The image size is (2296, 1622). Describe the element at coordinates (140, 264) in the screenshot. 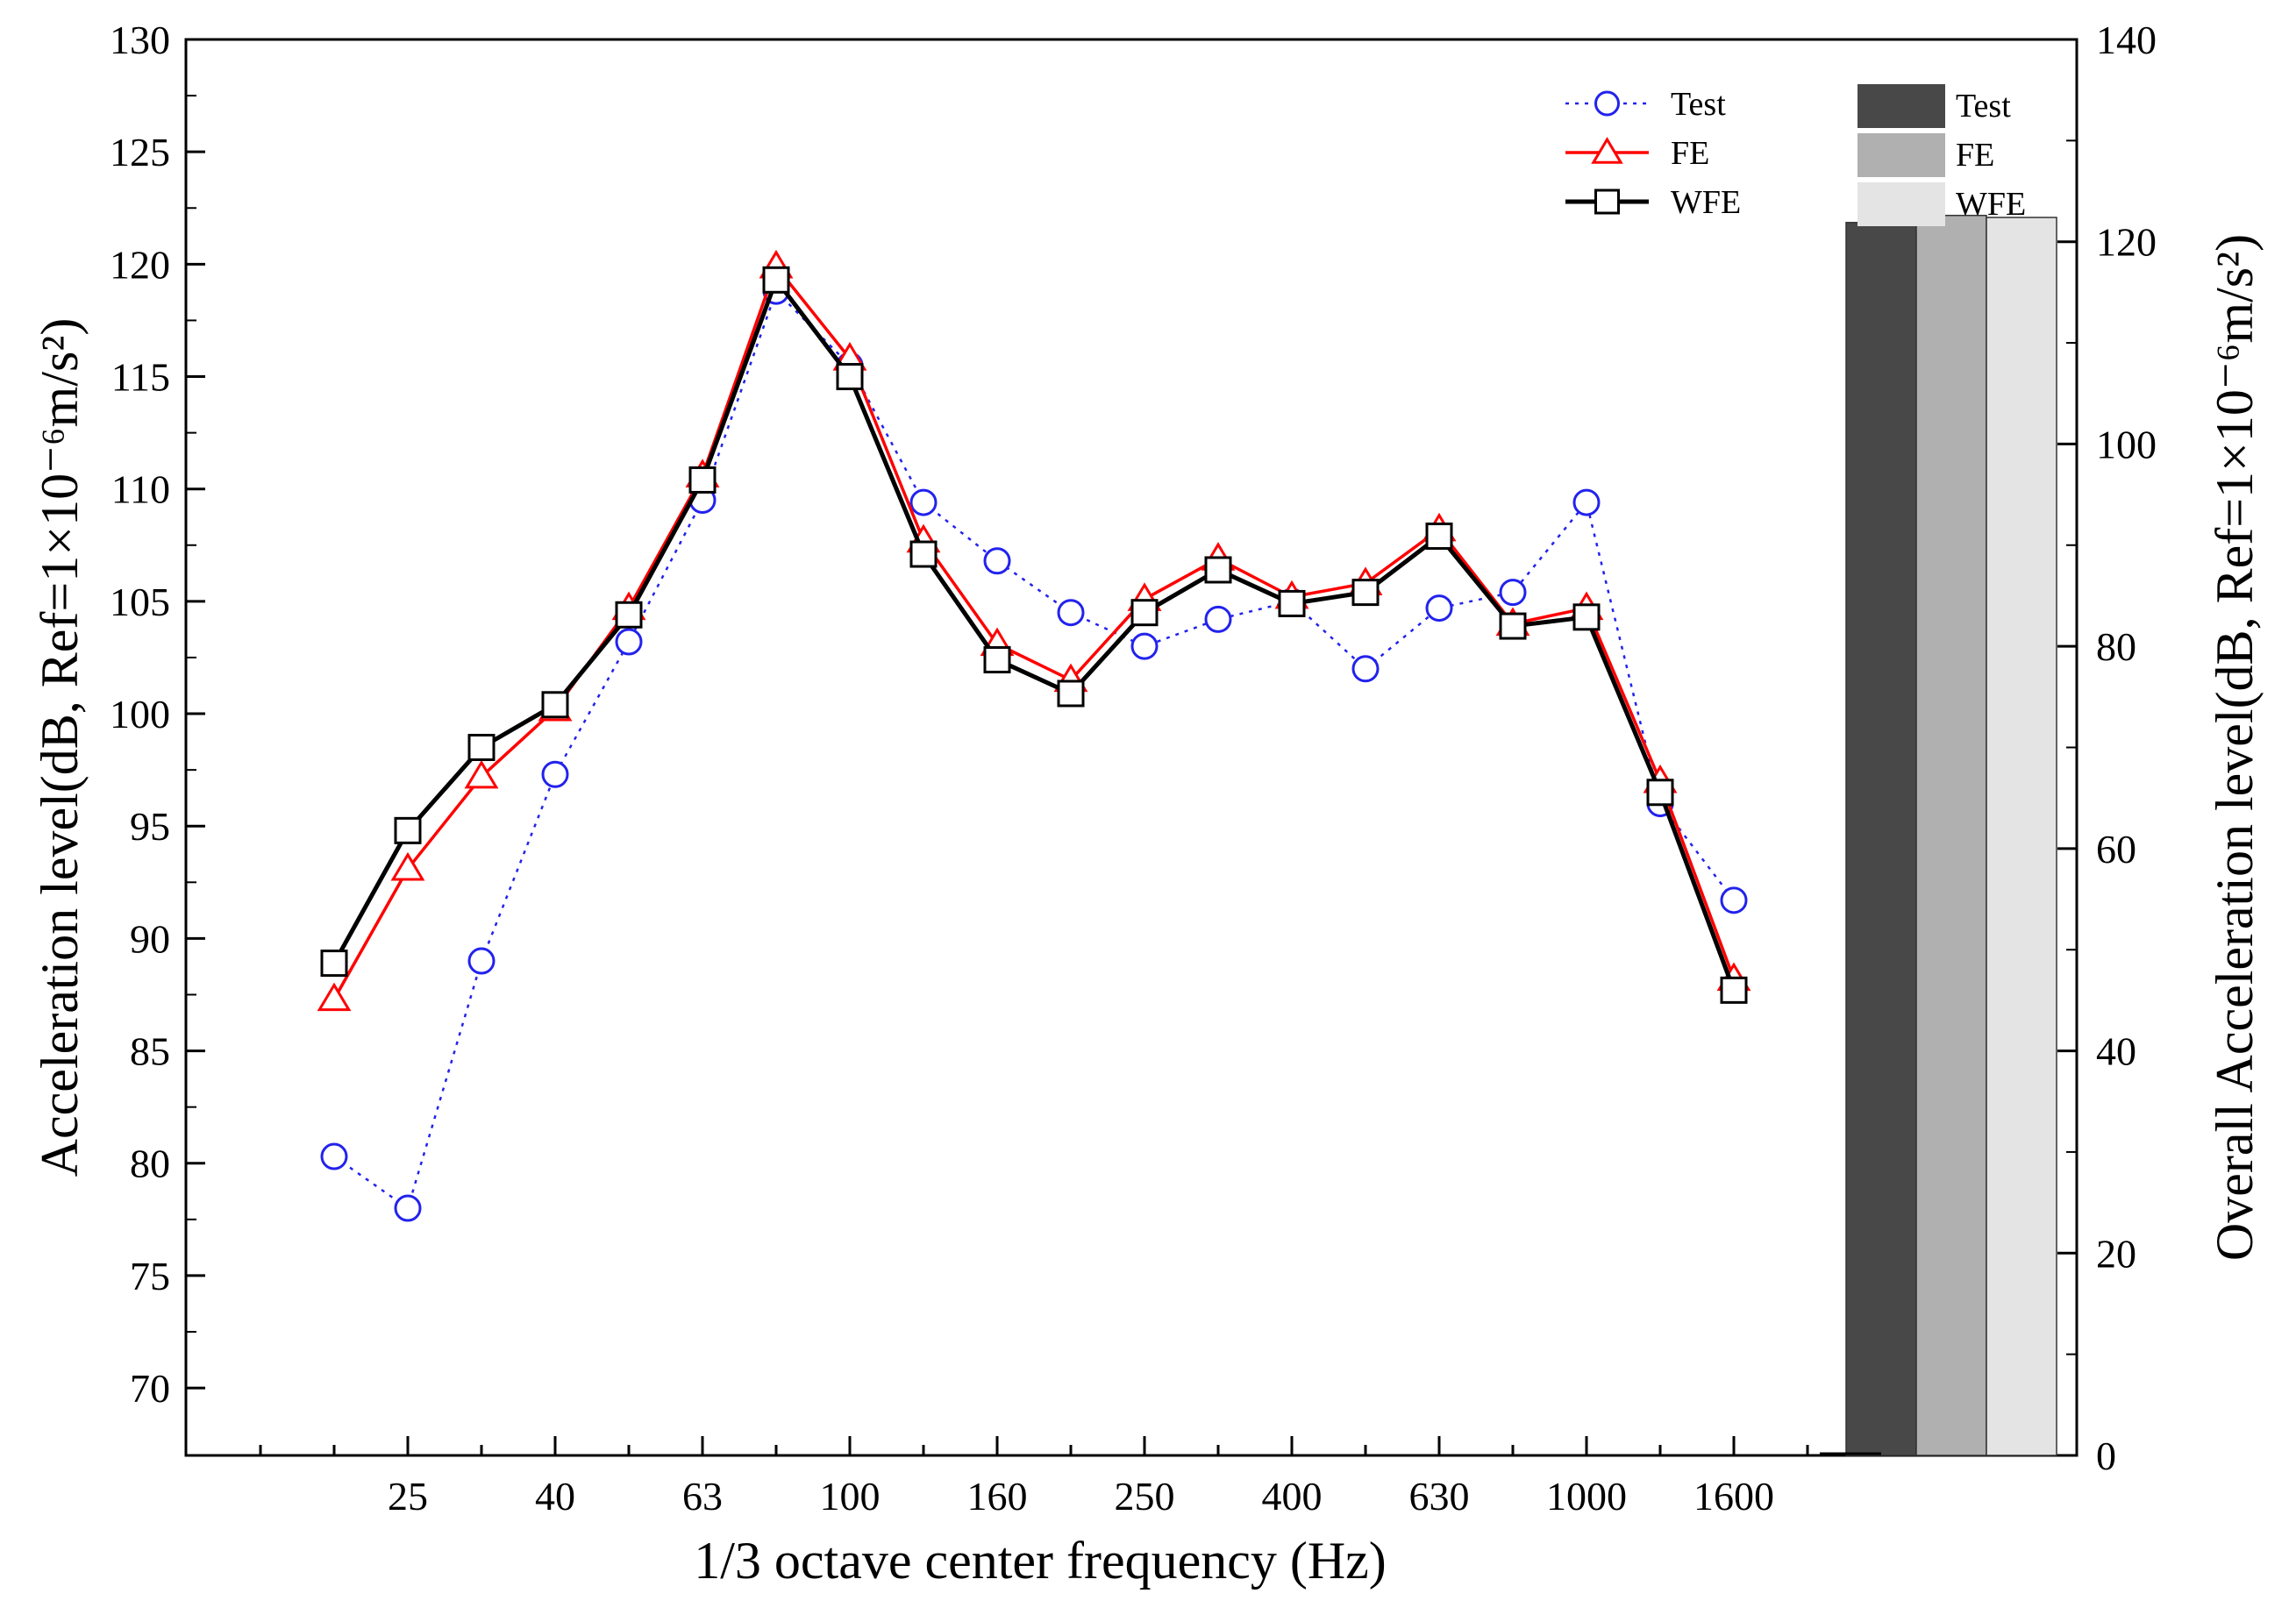

I see `y-tick-label: 120` at that location.